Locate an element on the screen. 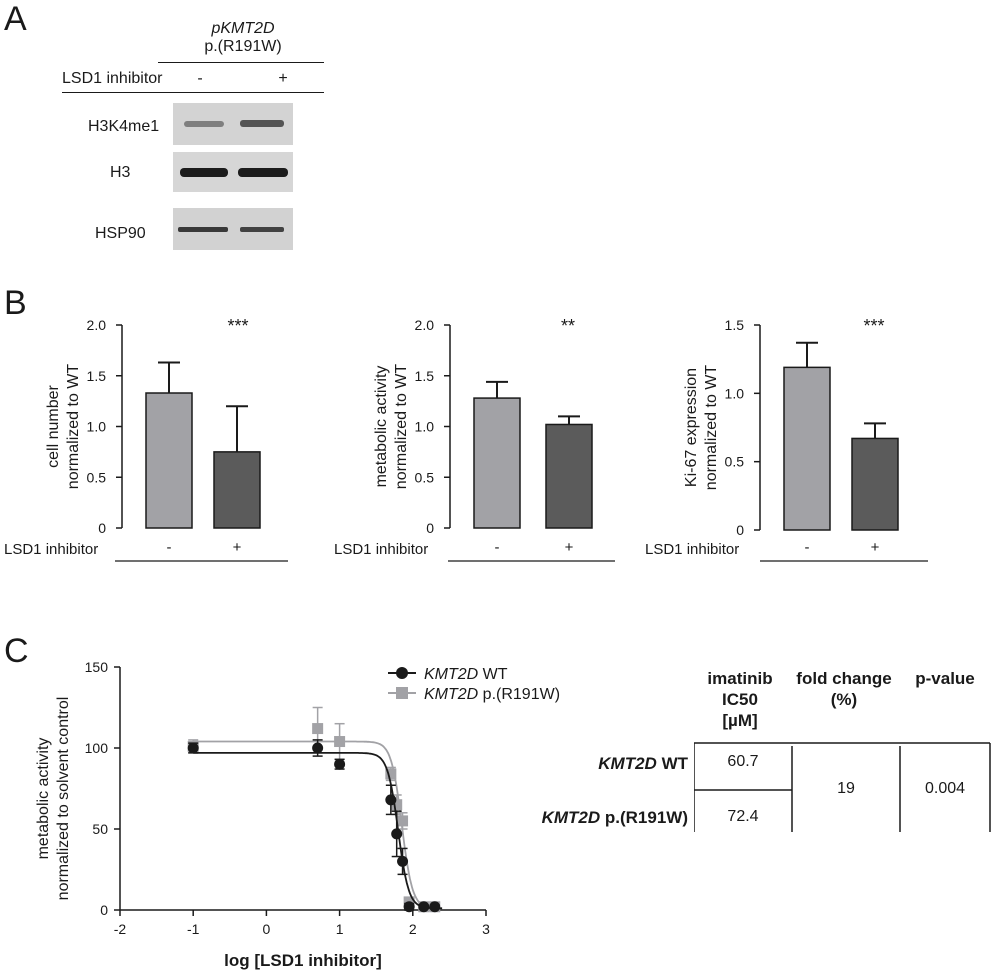 The image size is (996, 975). x-tick-label: -1 is located at coordinates (193, 929).